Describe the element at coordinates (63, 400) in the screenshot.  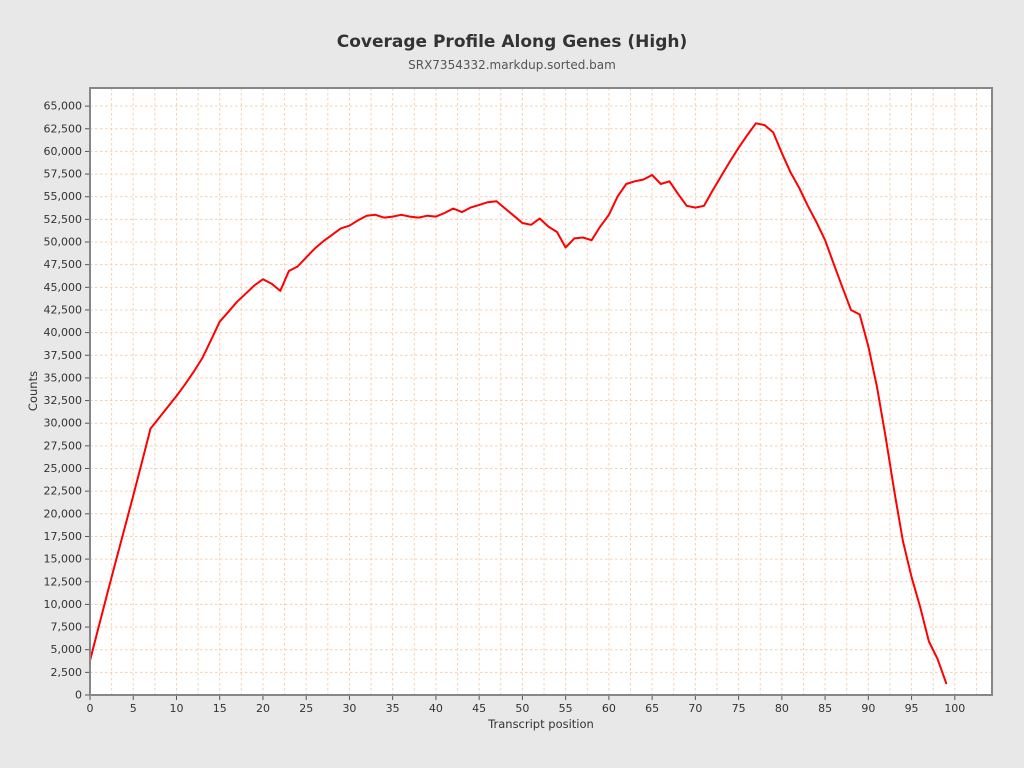
I see `y-tick-label: 32,500` at that location.